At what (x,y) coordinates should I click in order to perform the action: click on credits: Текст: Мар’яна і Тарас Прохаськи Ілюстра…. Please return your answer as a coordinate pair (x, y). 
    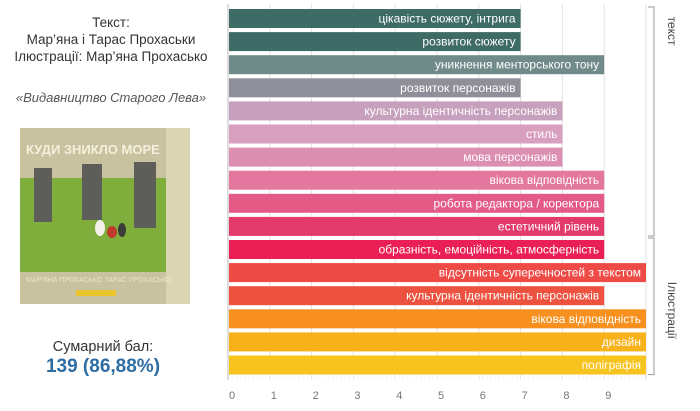
    Looking at the image, I should click on (111, 39).